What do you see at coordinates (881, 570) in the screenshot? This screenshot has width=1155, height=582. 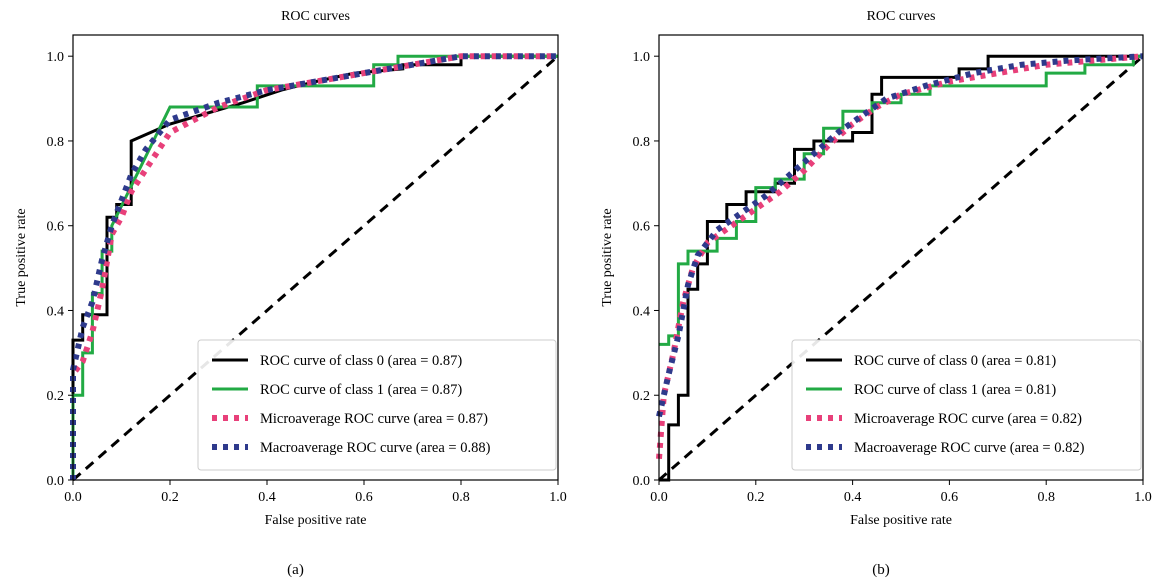 I see `panel-label: (b)` at bounding box center [881, 570].